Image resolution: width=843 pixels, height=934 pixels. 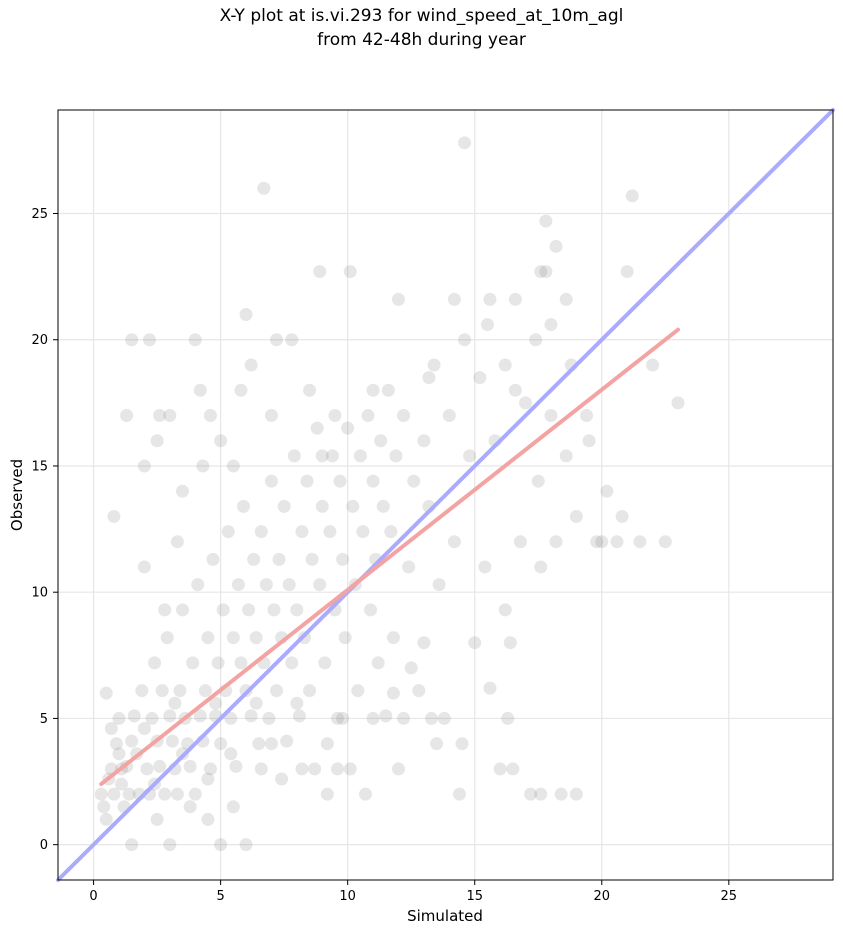 What do you see at coordinates (39, 466) in the screenshot?
I see `y-tick-label: 15` at bounding box center [39, 466].